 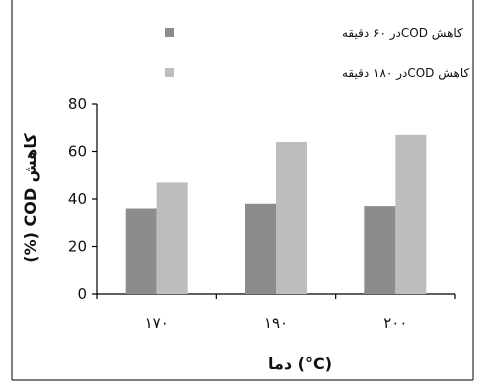 I want to click on y-tick-label: 40, so click(x=77, y=199).